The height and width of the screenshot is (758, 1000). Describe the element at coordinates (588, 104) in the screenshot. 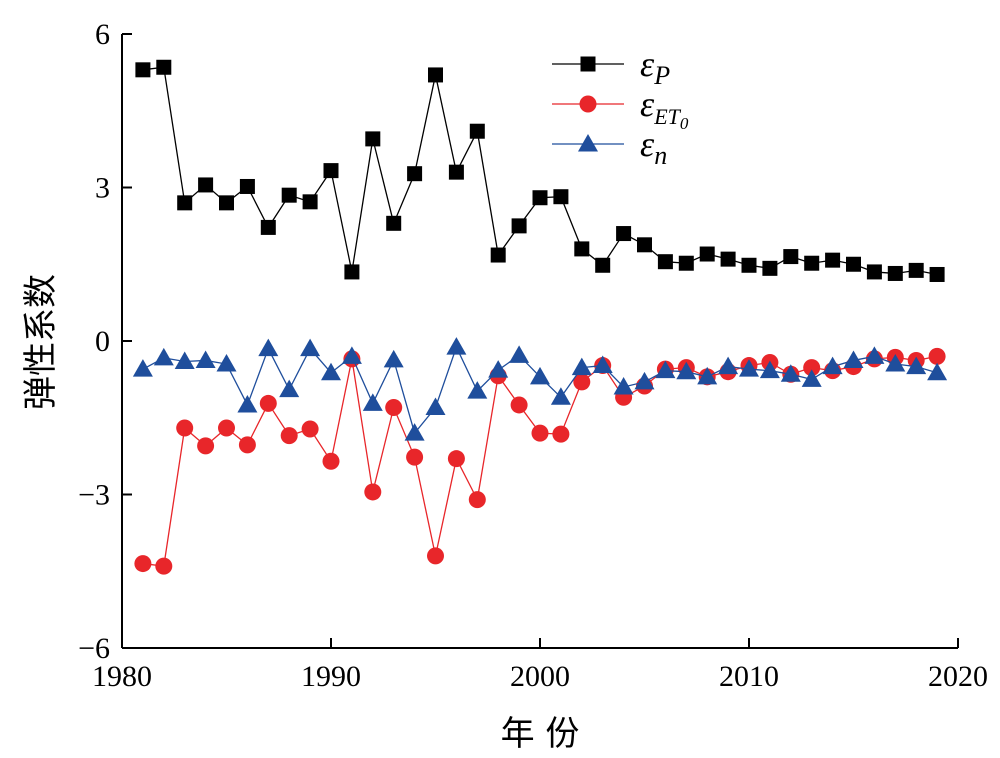

I see `legend-marker` at that location.